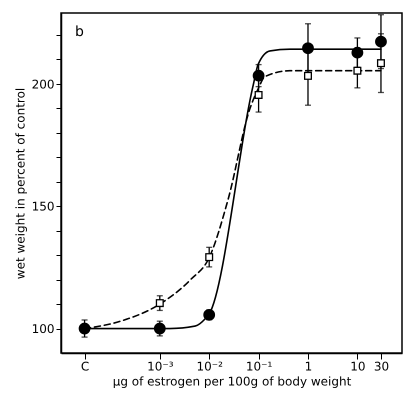 The width and height of the screenshot is (406, 407). I want to click on y-axis-title: wet weight in percent of control, so click(21, 184).